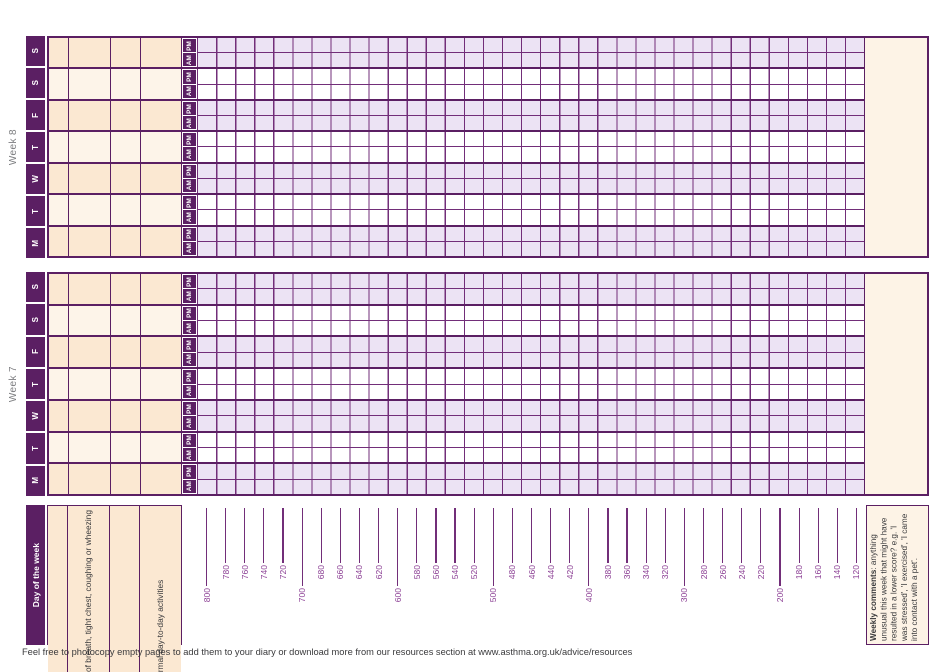 The height and width of the screenshot is (672, 950). What do you see at coordinates (35, 147) in the screenshot?
I see `day-letter: T` at bounding box center [35, 147].